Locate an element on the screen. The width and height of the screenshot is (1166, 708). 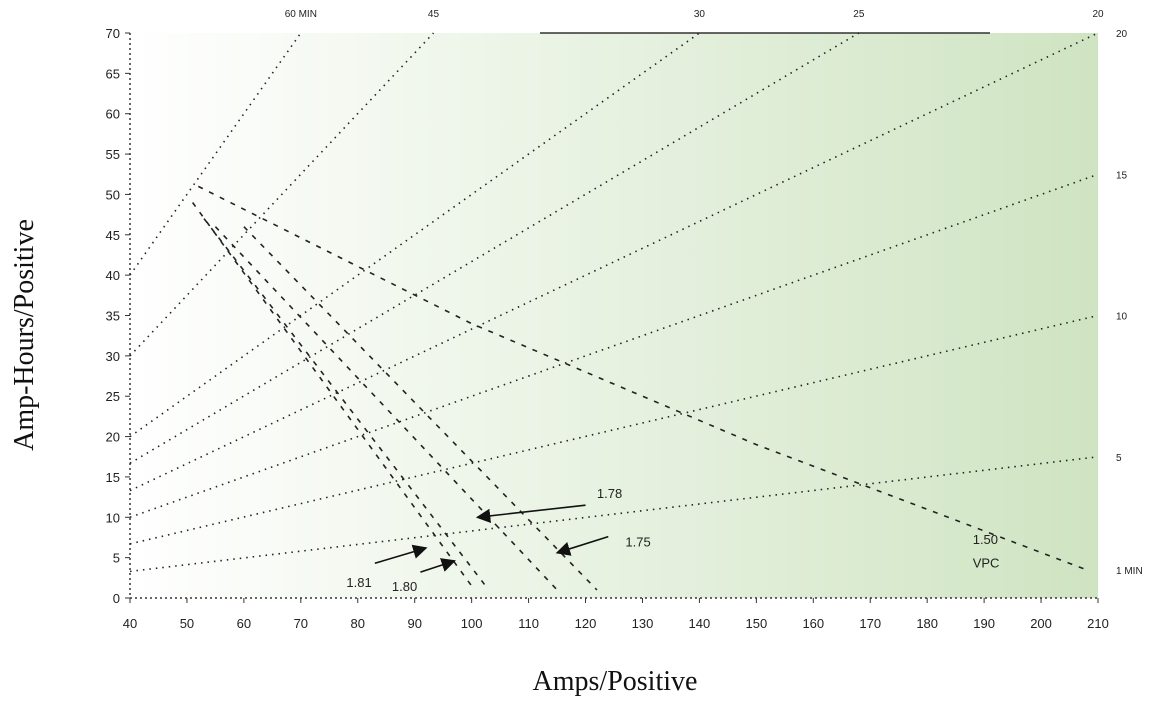
top-minute-label: 60 MIN is located at coordinates (301, 14).